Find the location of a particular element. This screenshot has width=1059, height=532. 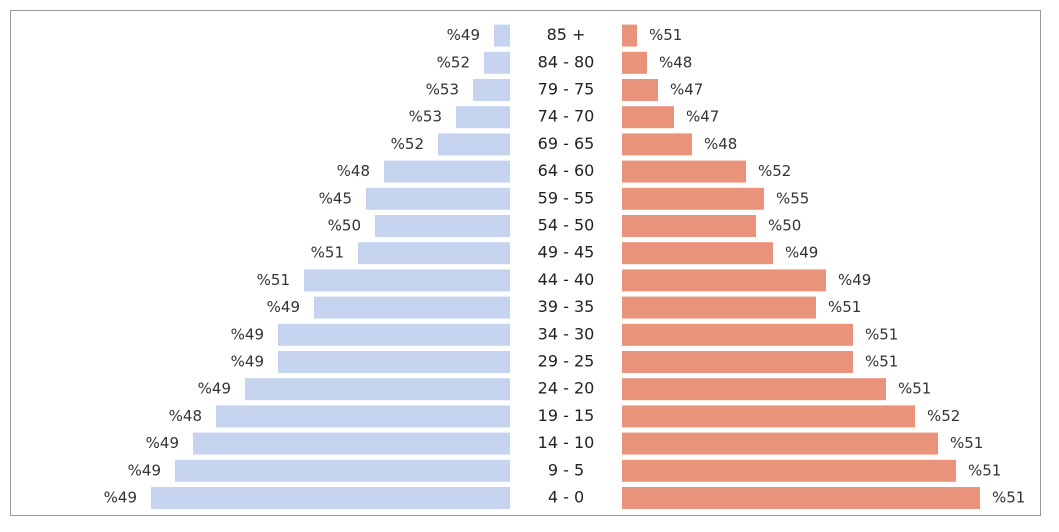

category-label: 4 - 0 is located at coordinates (566, 497).